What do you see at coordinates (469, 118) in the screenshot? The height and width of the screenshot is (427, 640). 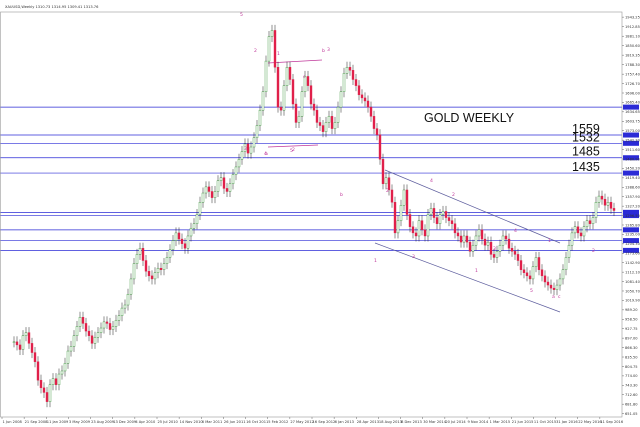 I see `chart-title: GOLD WEEKLY` at bounding box center [469, 118].